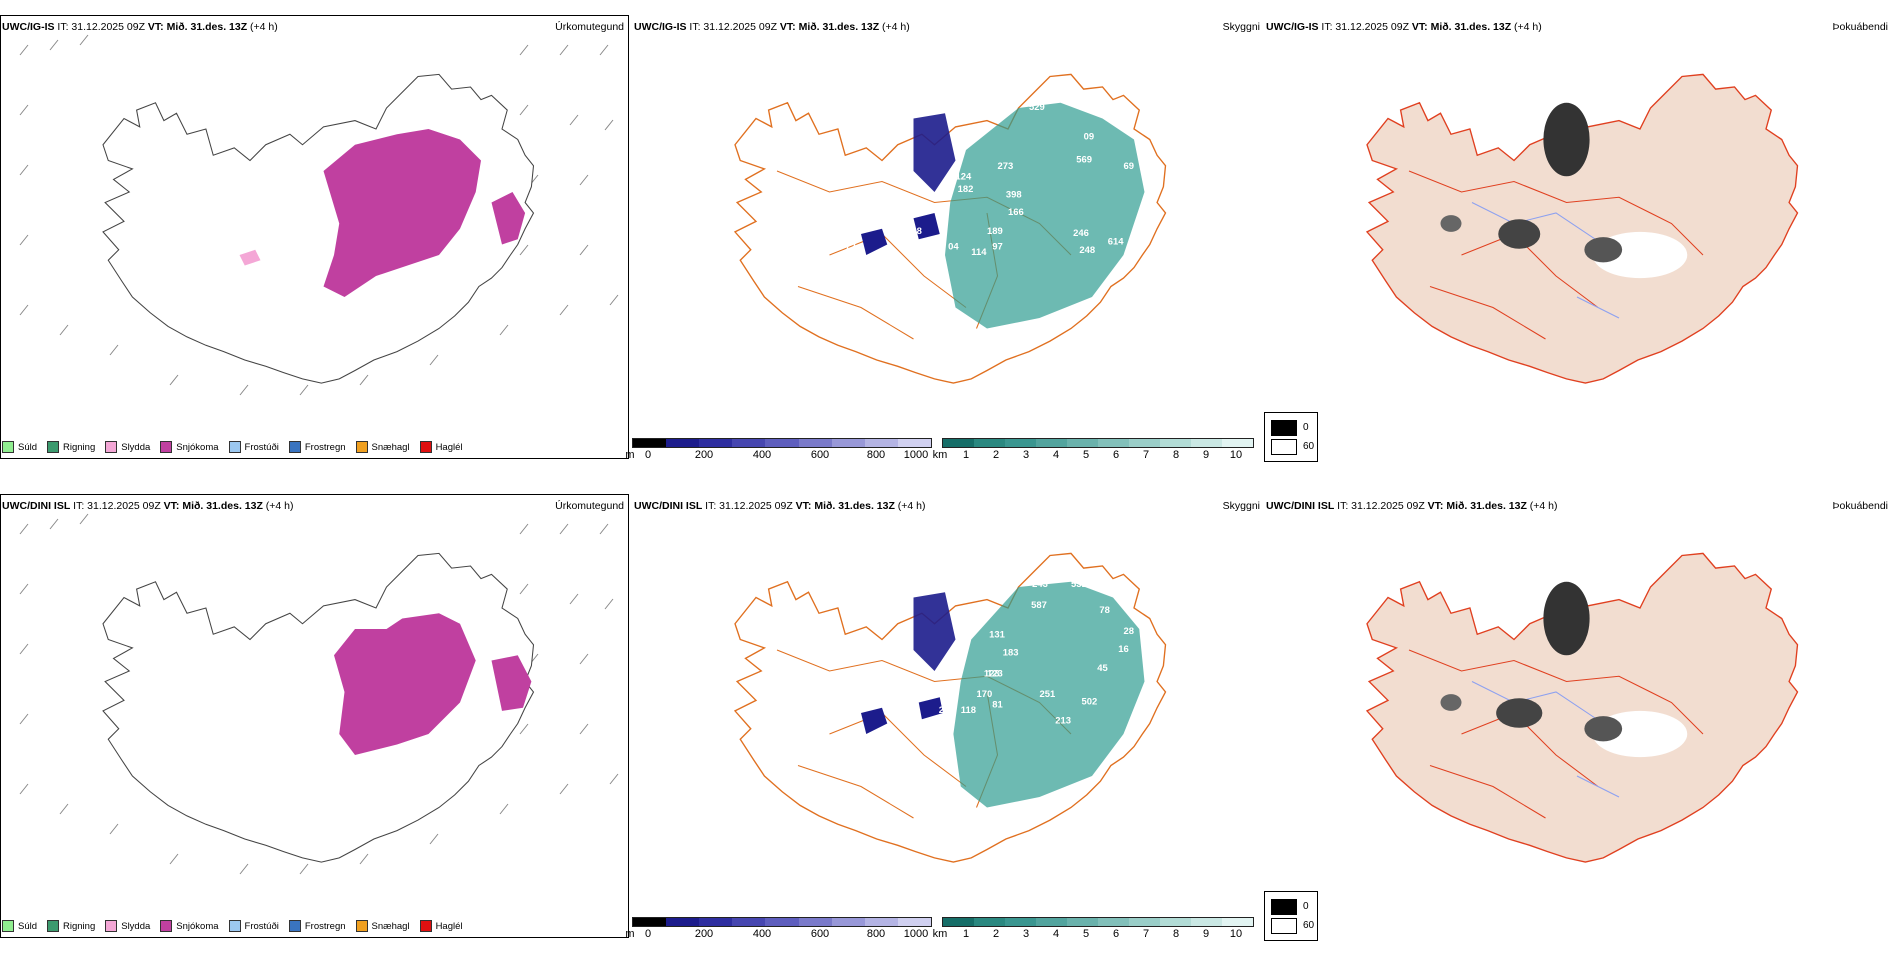 The image size is (1900, 959). Describe the element at coordinates (997, 247) in the screenshot. I see `cloud-base-label: 97` at that location.